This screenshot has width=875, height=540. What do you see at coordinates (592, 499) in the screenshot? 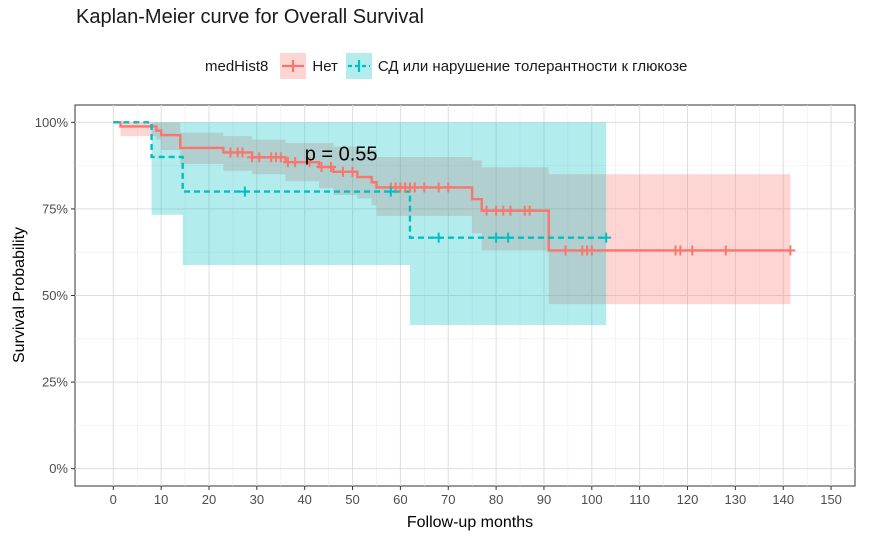
I see `x-tick-label: 100` at bounding box center [592, 499].